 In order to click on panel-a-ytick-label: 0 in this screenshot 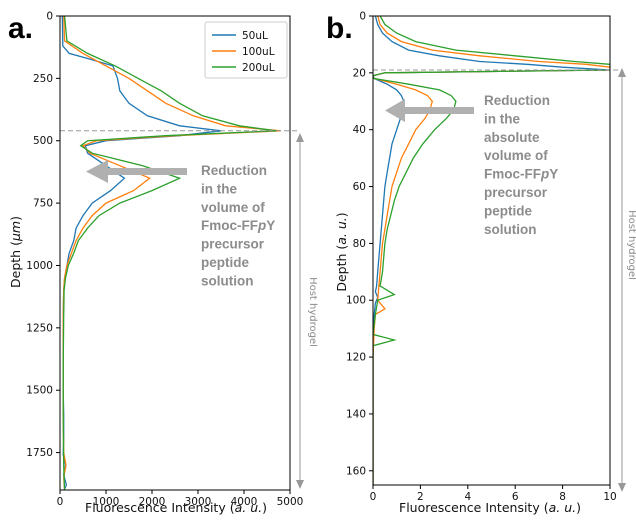, I will do `click(49, 17)`.